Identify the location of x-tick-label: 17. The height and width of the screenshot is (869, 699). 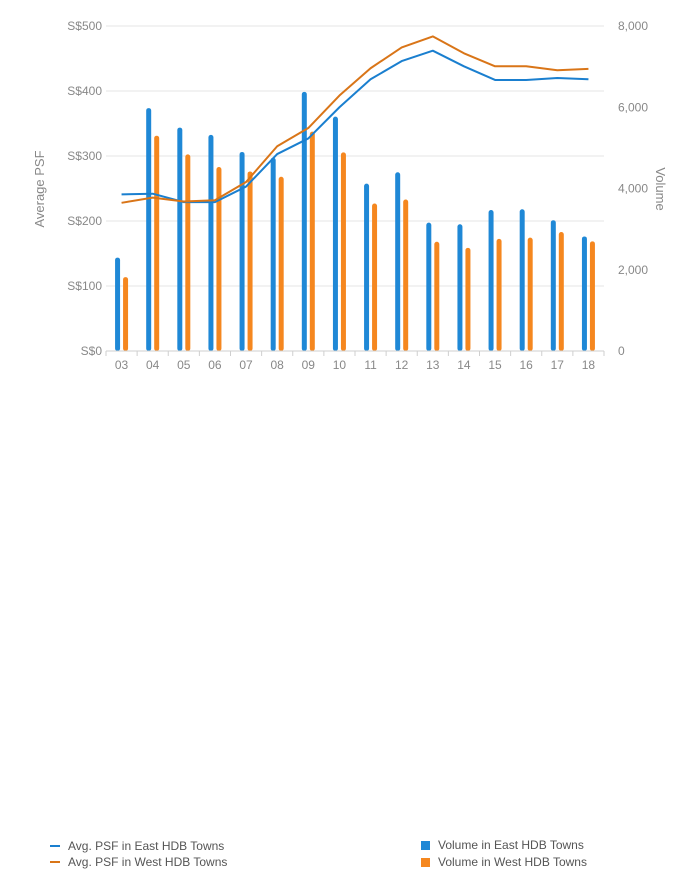
(558, 365).